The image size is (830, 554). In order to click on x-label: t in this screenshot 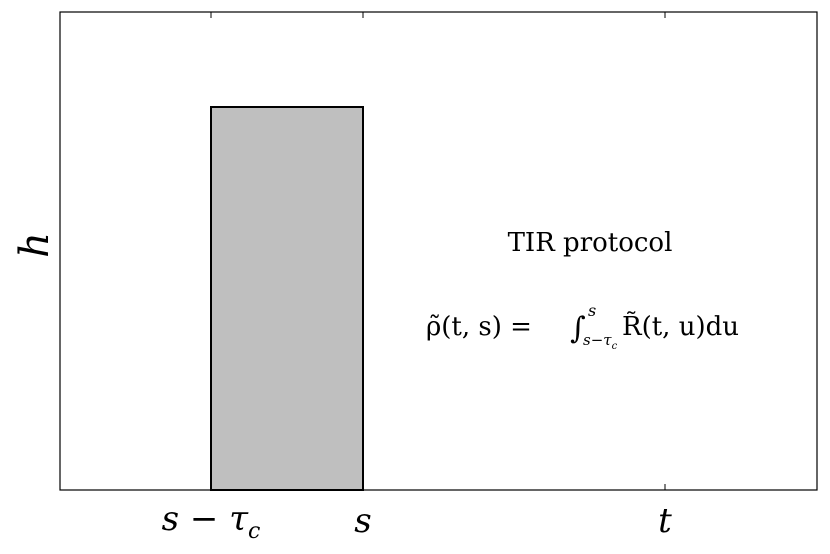, I will do `click(665, 521)`.